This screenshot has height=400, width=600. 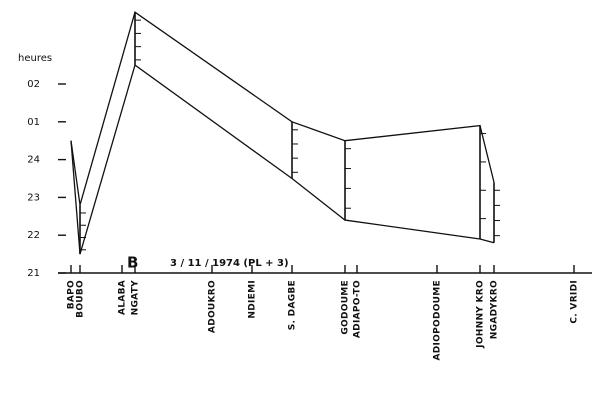 What do you see at coordinates (346, 307) in the screenshot?
I see `x-tick-label: GODOUME` at bounding box center [346, 307].